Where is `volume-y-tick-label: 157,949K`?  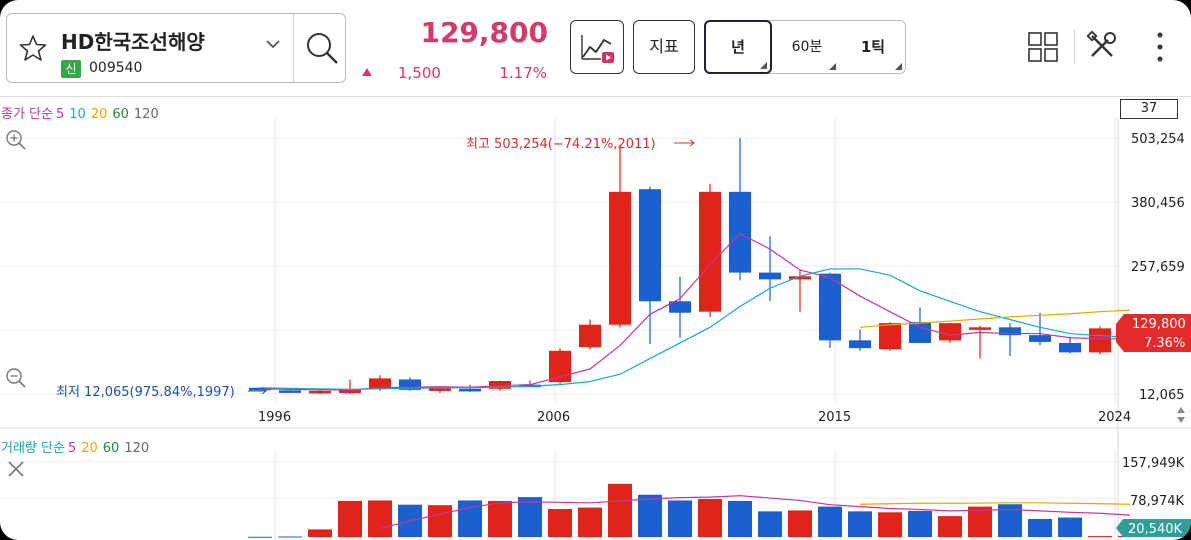 volume-y-tick-label: 157,949K is located at coordinates (1153, 463).